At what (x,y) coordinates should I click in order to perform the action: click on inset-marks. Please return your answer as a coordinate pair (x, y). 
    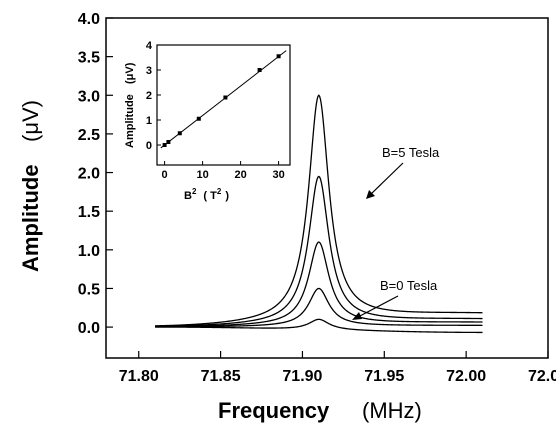
    Looking at the image, I should click on (223, 99).